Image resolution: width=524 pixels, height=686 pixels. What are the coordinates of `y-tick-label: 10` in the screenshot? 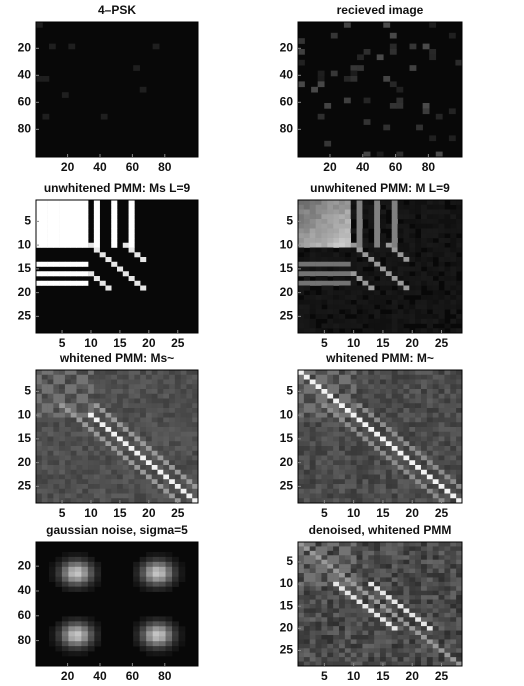 It's located at (25, 244).